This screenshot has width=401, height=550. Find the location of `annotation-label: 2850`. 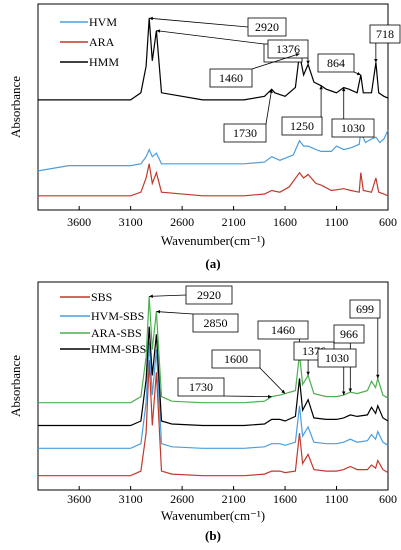

annotation-label: 2850 is located at coordinates (216, 323).